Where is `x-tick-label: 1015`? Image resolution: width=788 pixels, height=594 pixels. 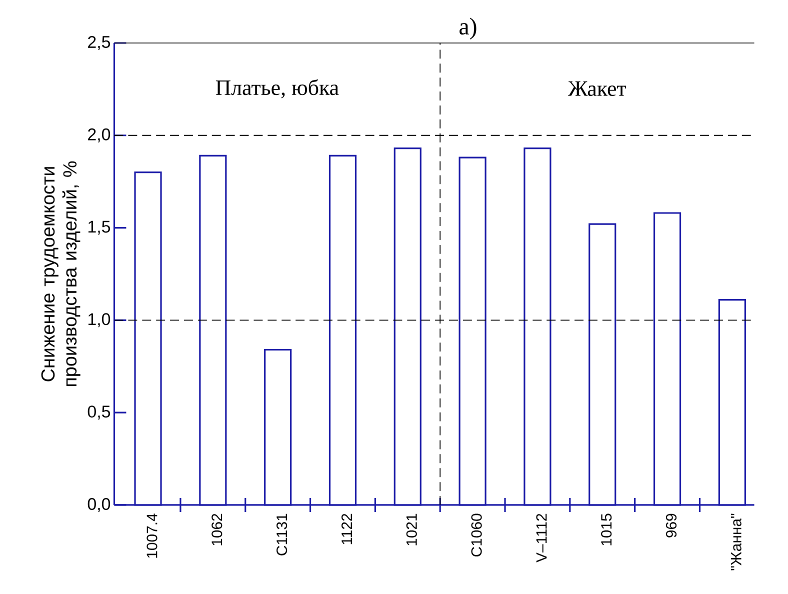
x-tick-label: 1015 is located at coordinates (606, 530).